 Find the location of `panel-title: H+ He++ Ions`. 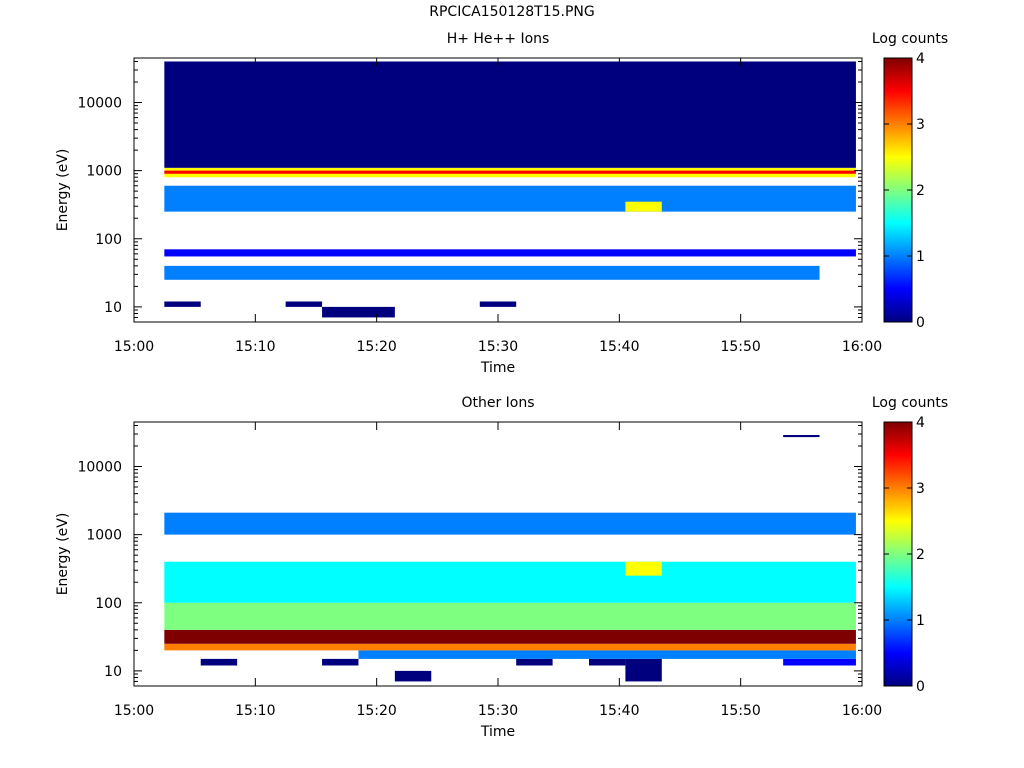

panel-title: H+ He++ Ions is located at coordinates (498, 39).